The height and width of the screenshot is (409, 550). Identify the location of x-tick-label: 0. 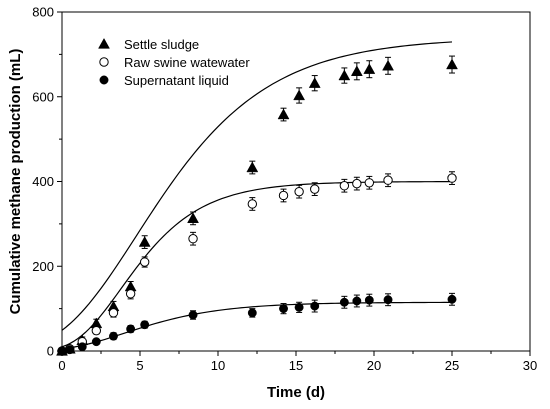
(61, 365).